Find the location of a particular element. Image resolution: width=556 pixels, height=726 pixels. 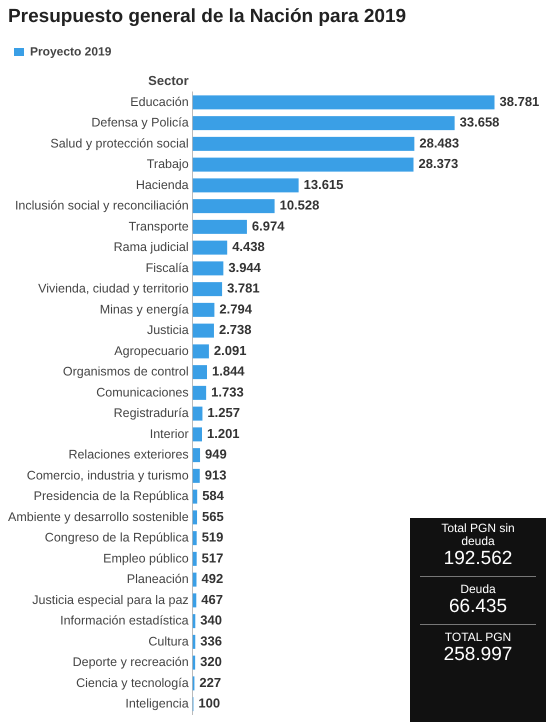

y-tick-label: Transporte is located at coordinates (158, 226).